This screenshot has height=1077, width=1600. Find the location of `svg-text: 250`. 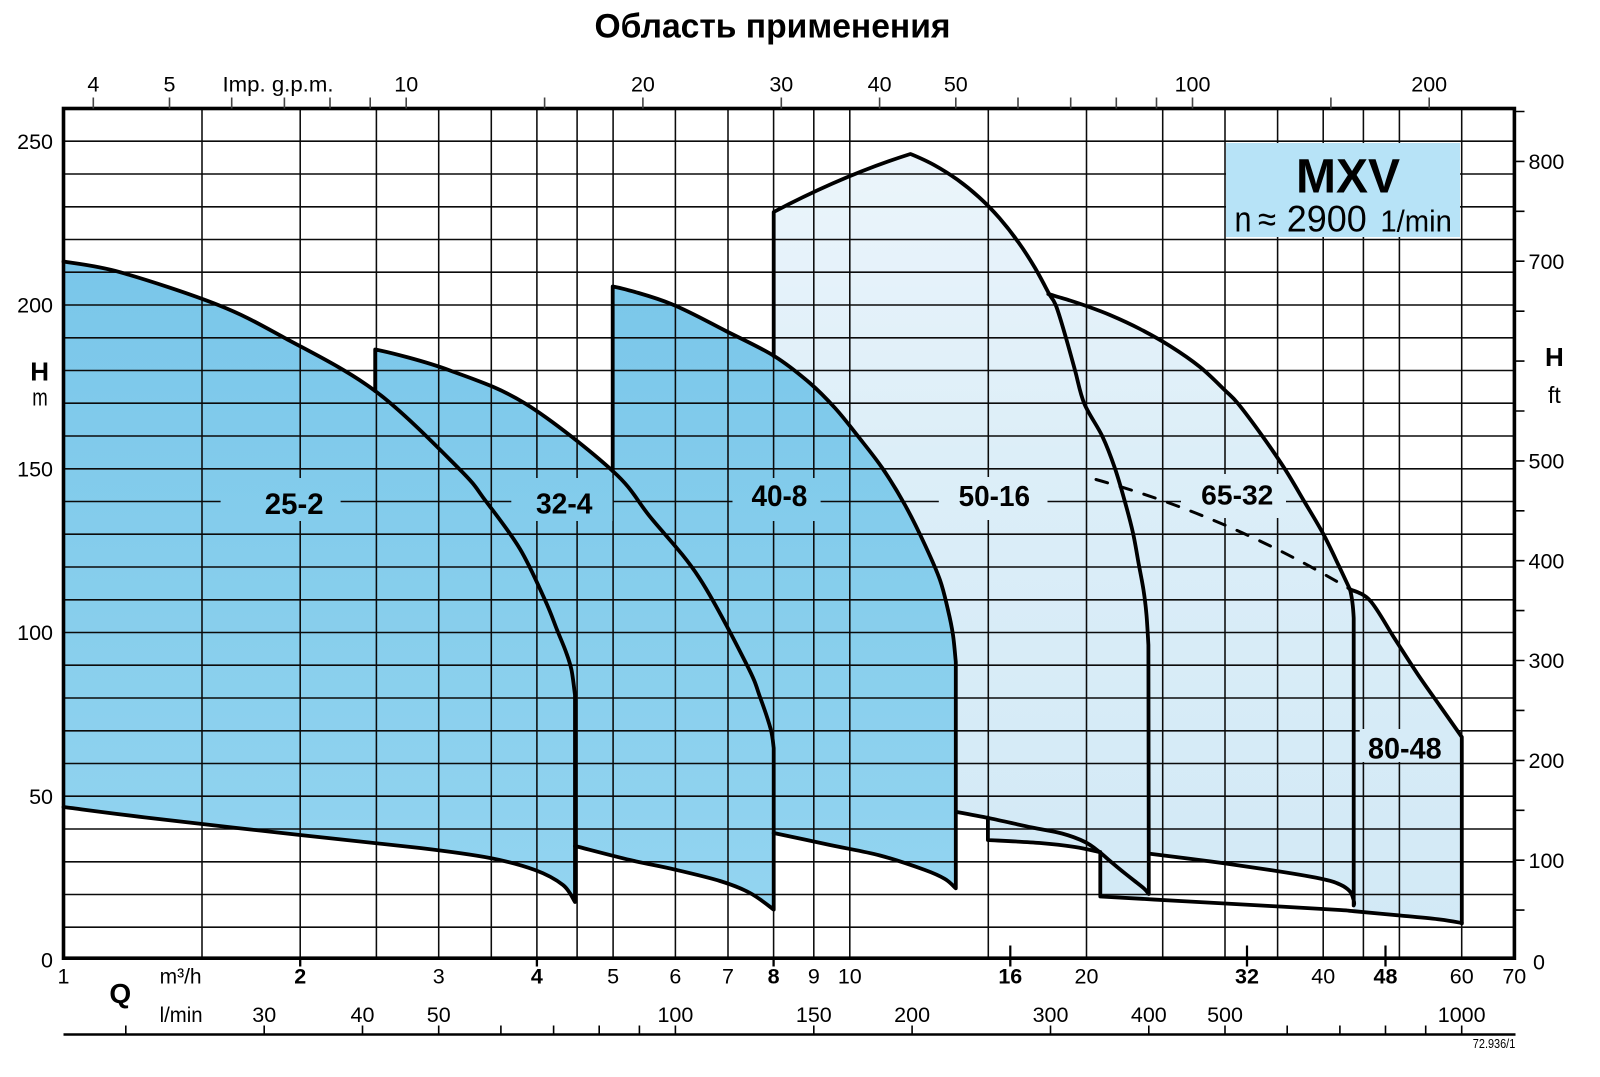

svg-text: 250 is located at coordinates (35, 142).